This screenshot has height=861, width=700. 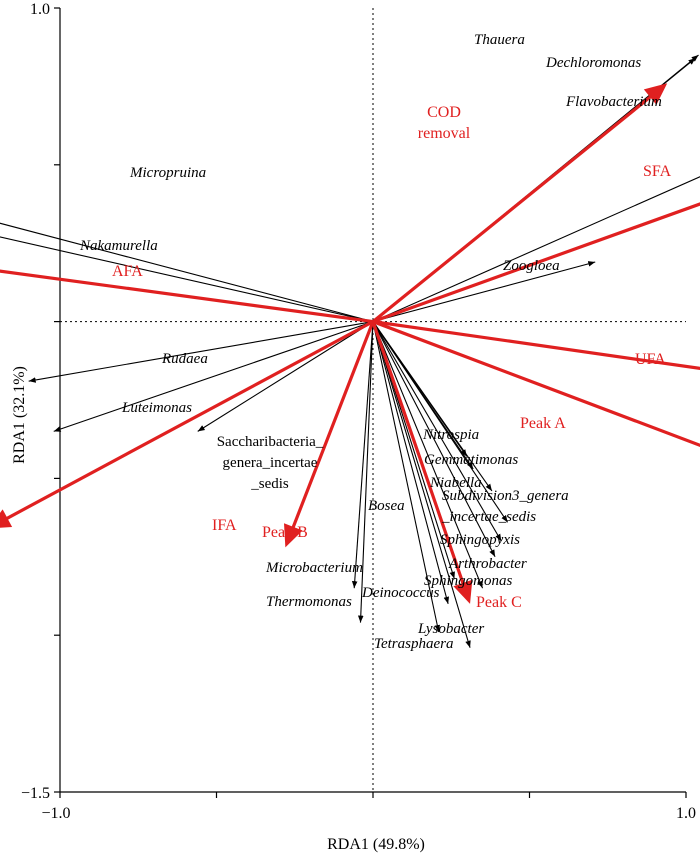 I want to click on species-label-nitrospia: Nitrospia, so click(x=450, y=435).